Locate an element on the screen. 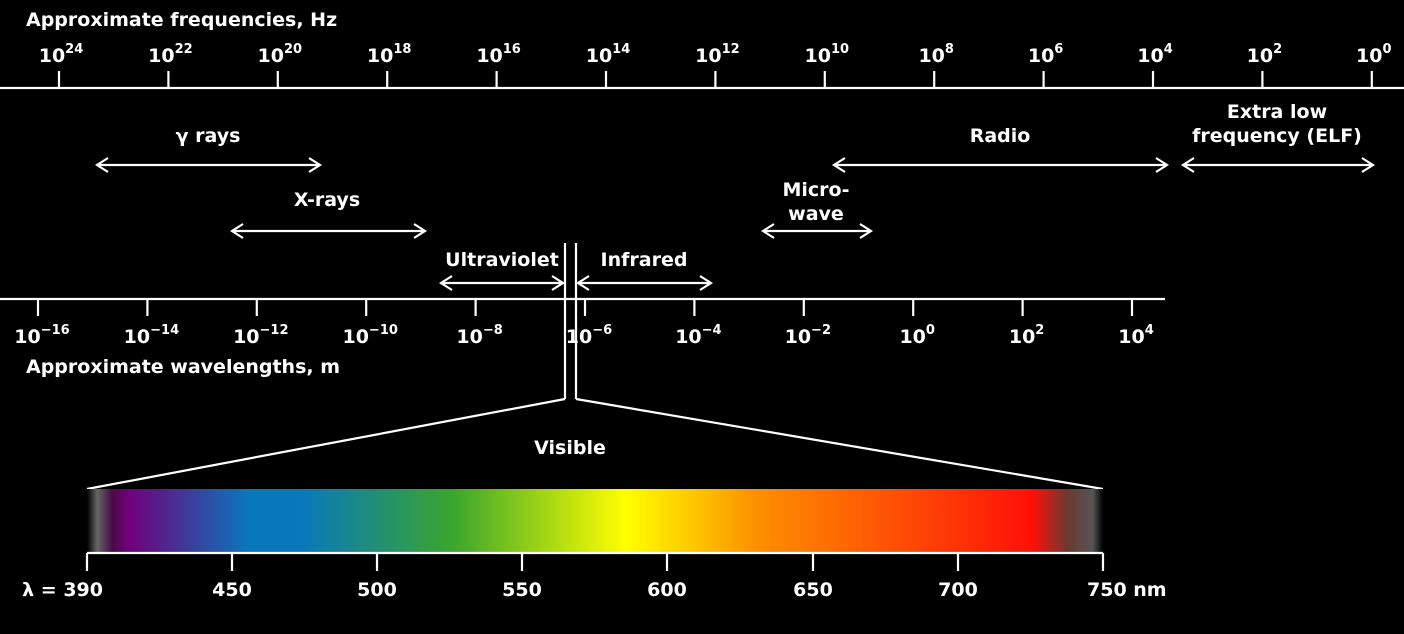 The width and height of the screenshot is (1404, 634). wavelength-tick-label: 10⁻⁸ is located at coordinates (479, 335).